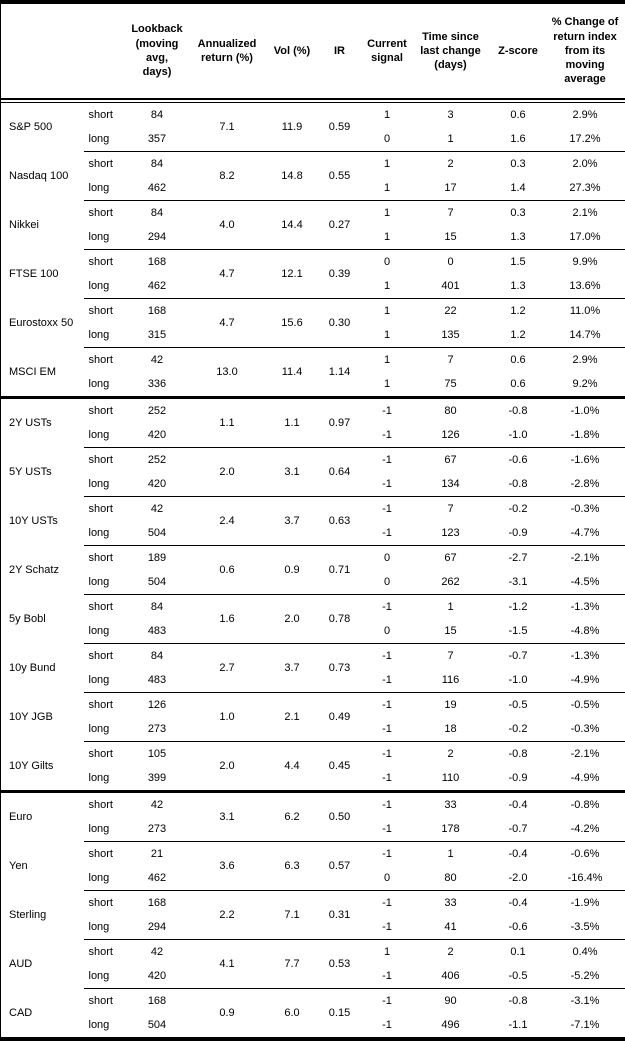 This screenshot has width=625, height=1041. I want to click on pct-change-value: 2.9%, so click(585, 360).